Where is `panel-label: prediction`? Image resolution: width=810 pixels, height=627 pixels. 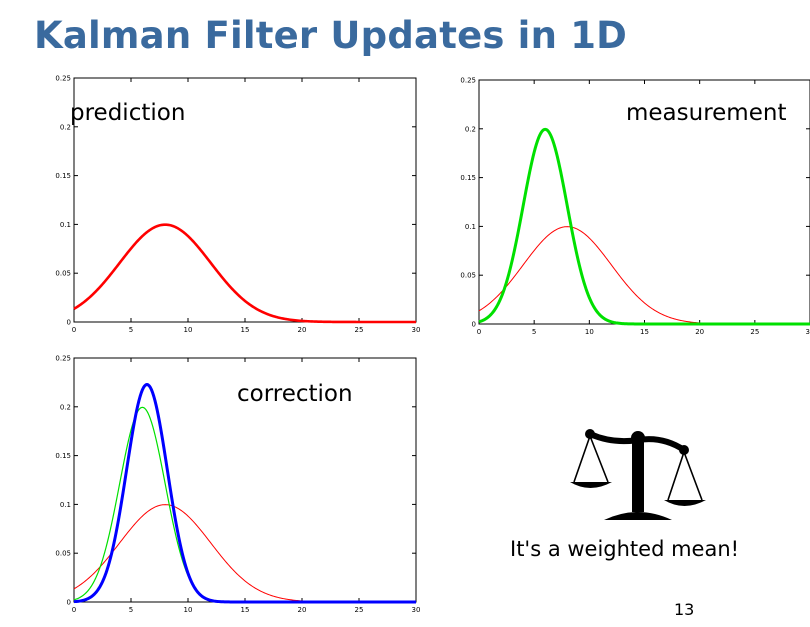
panel-label: prediction is located at coordinates (127, 113).